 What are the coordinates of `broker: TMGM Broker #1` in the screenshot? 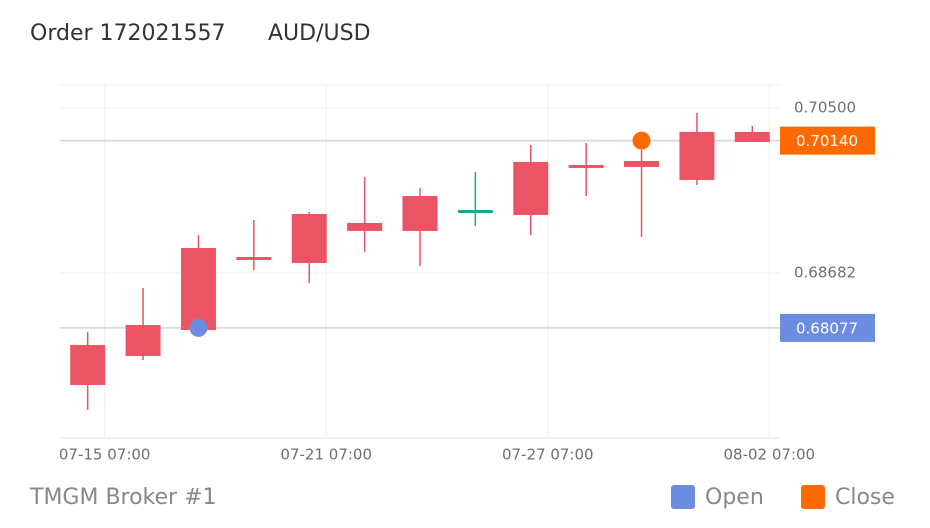 It's located at (123, 497).